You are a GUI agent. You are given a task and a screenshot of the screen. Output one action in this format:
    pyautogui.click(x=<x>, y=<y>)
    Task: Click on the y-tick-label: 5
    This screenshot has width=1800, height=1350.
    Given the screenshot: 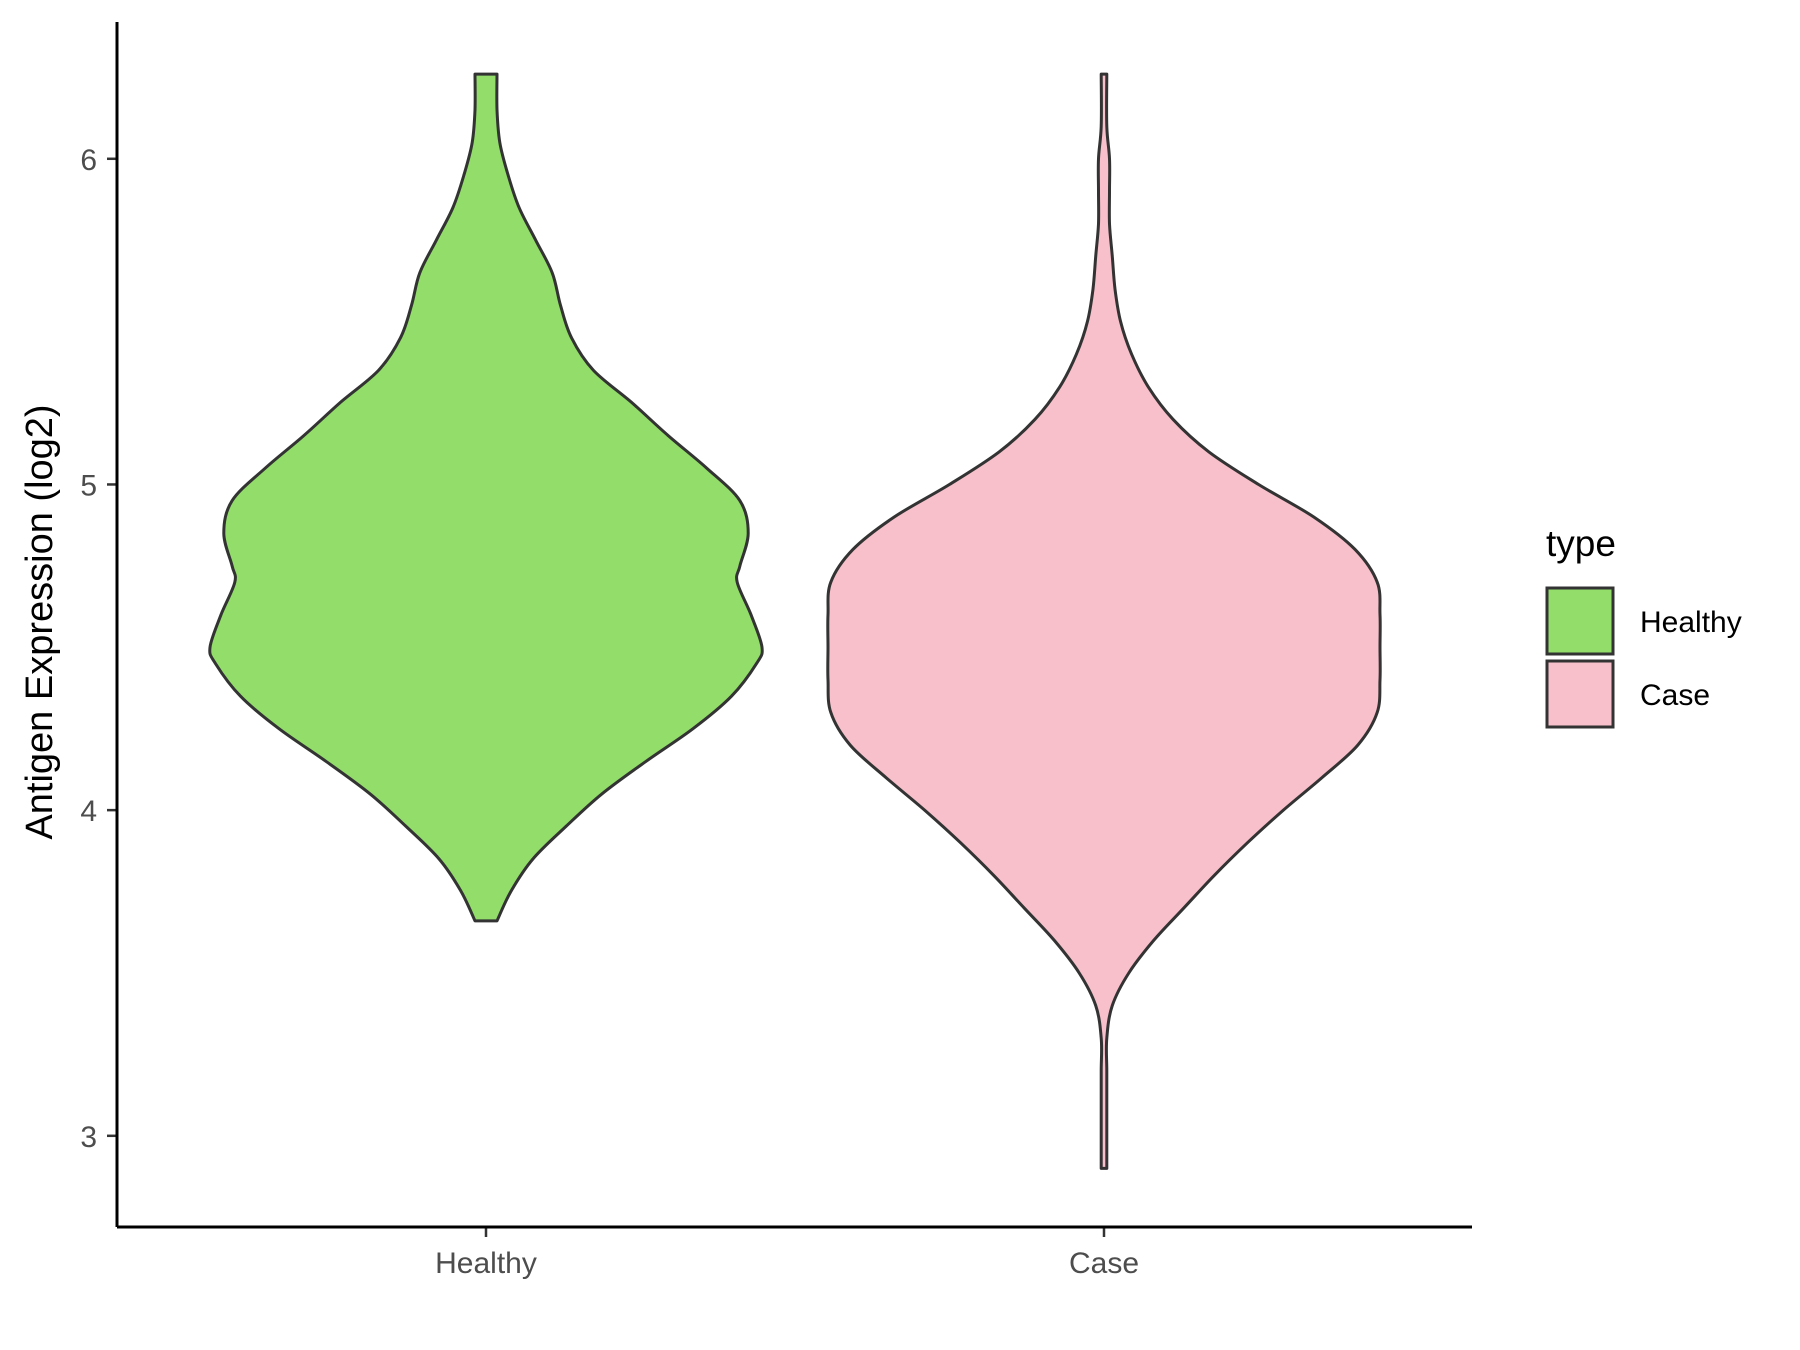 What is the action you would take?
    pyautogui.click(x=88, y=485)
    